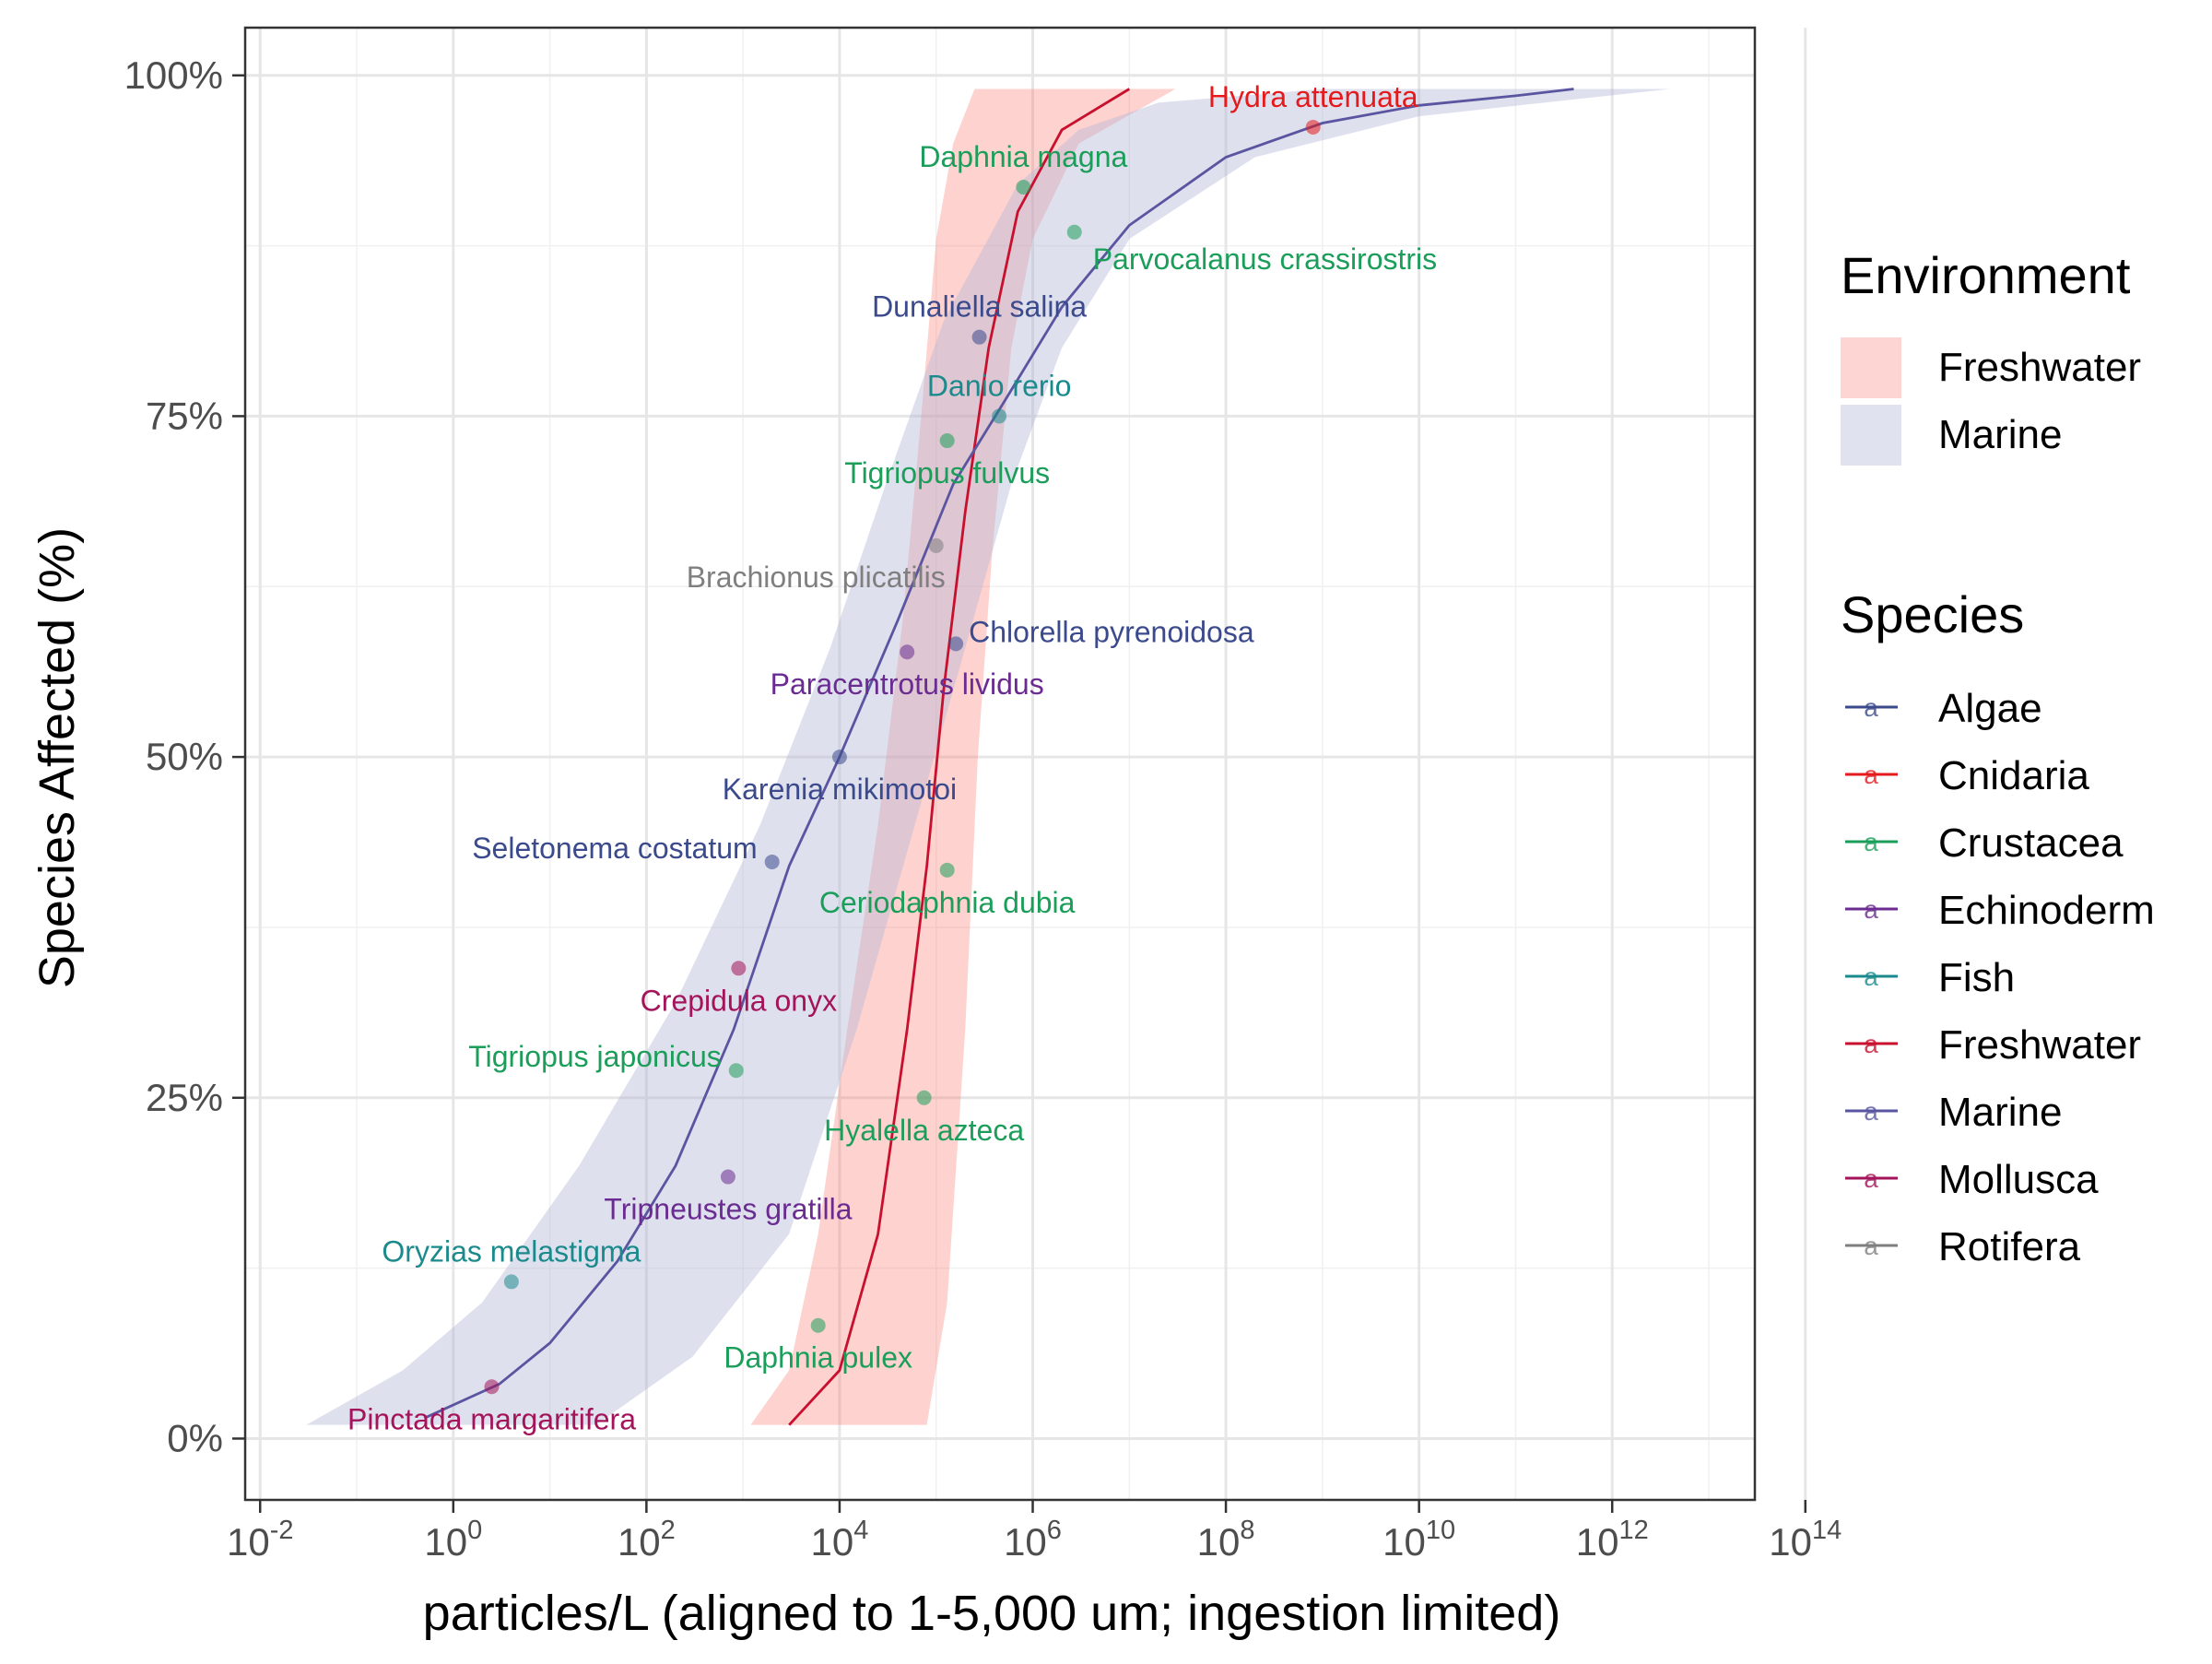  What do you see at coordinates (2013, 775) in the screenshot?
I see `legend-label-species: Cnidaria` at bounding box center [2013, 775].